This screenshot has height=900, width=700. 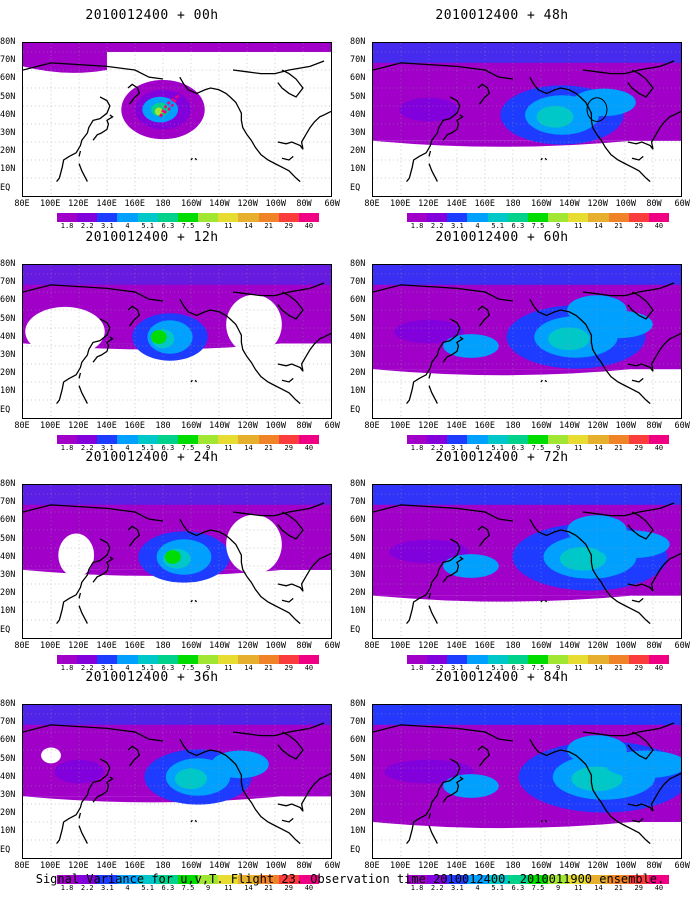 What do you see at coordinates (87, 668) in the screenshot?
I see `colorbar-tick-label: 2.2` at bounding box center [87, 668].